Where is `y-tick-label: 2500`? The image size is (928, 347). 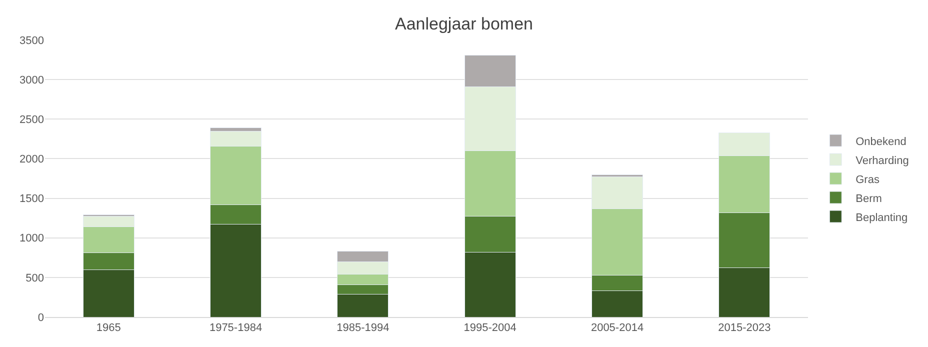 y-tick-label: 2500 is located at coordinates (32, 120).